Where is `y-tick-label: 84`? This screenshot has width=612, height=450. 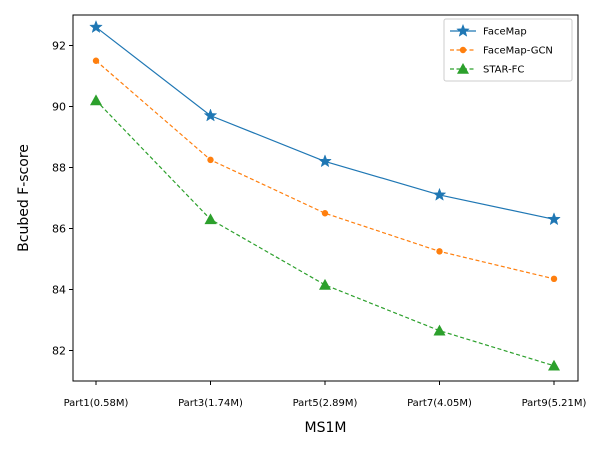 y-tick-label: 84 is located at coordinates (59, 290).